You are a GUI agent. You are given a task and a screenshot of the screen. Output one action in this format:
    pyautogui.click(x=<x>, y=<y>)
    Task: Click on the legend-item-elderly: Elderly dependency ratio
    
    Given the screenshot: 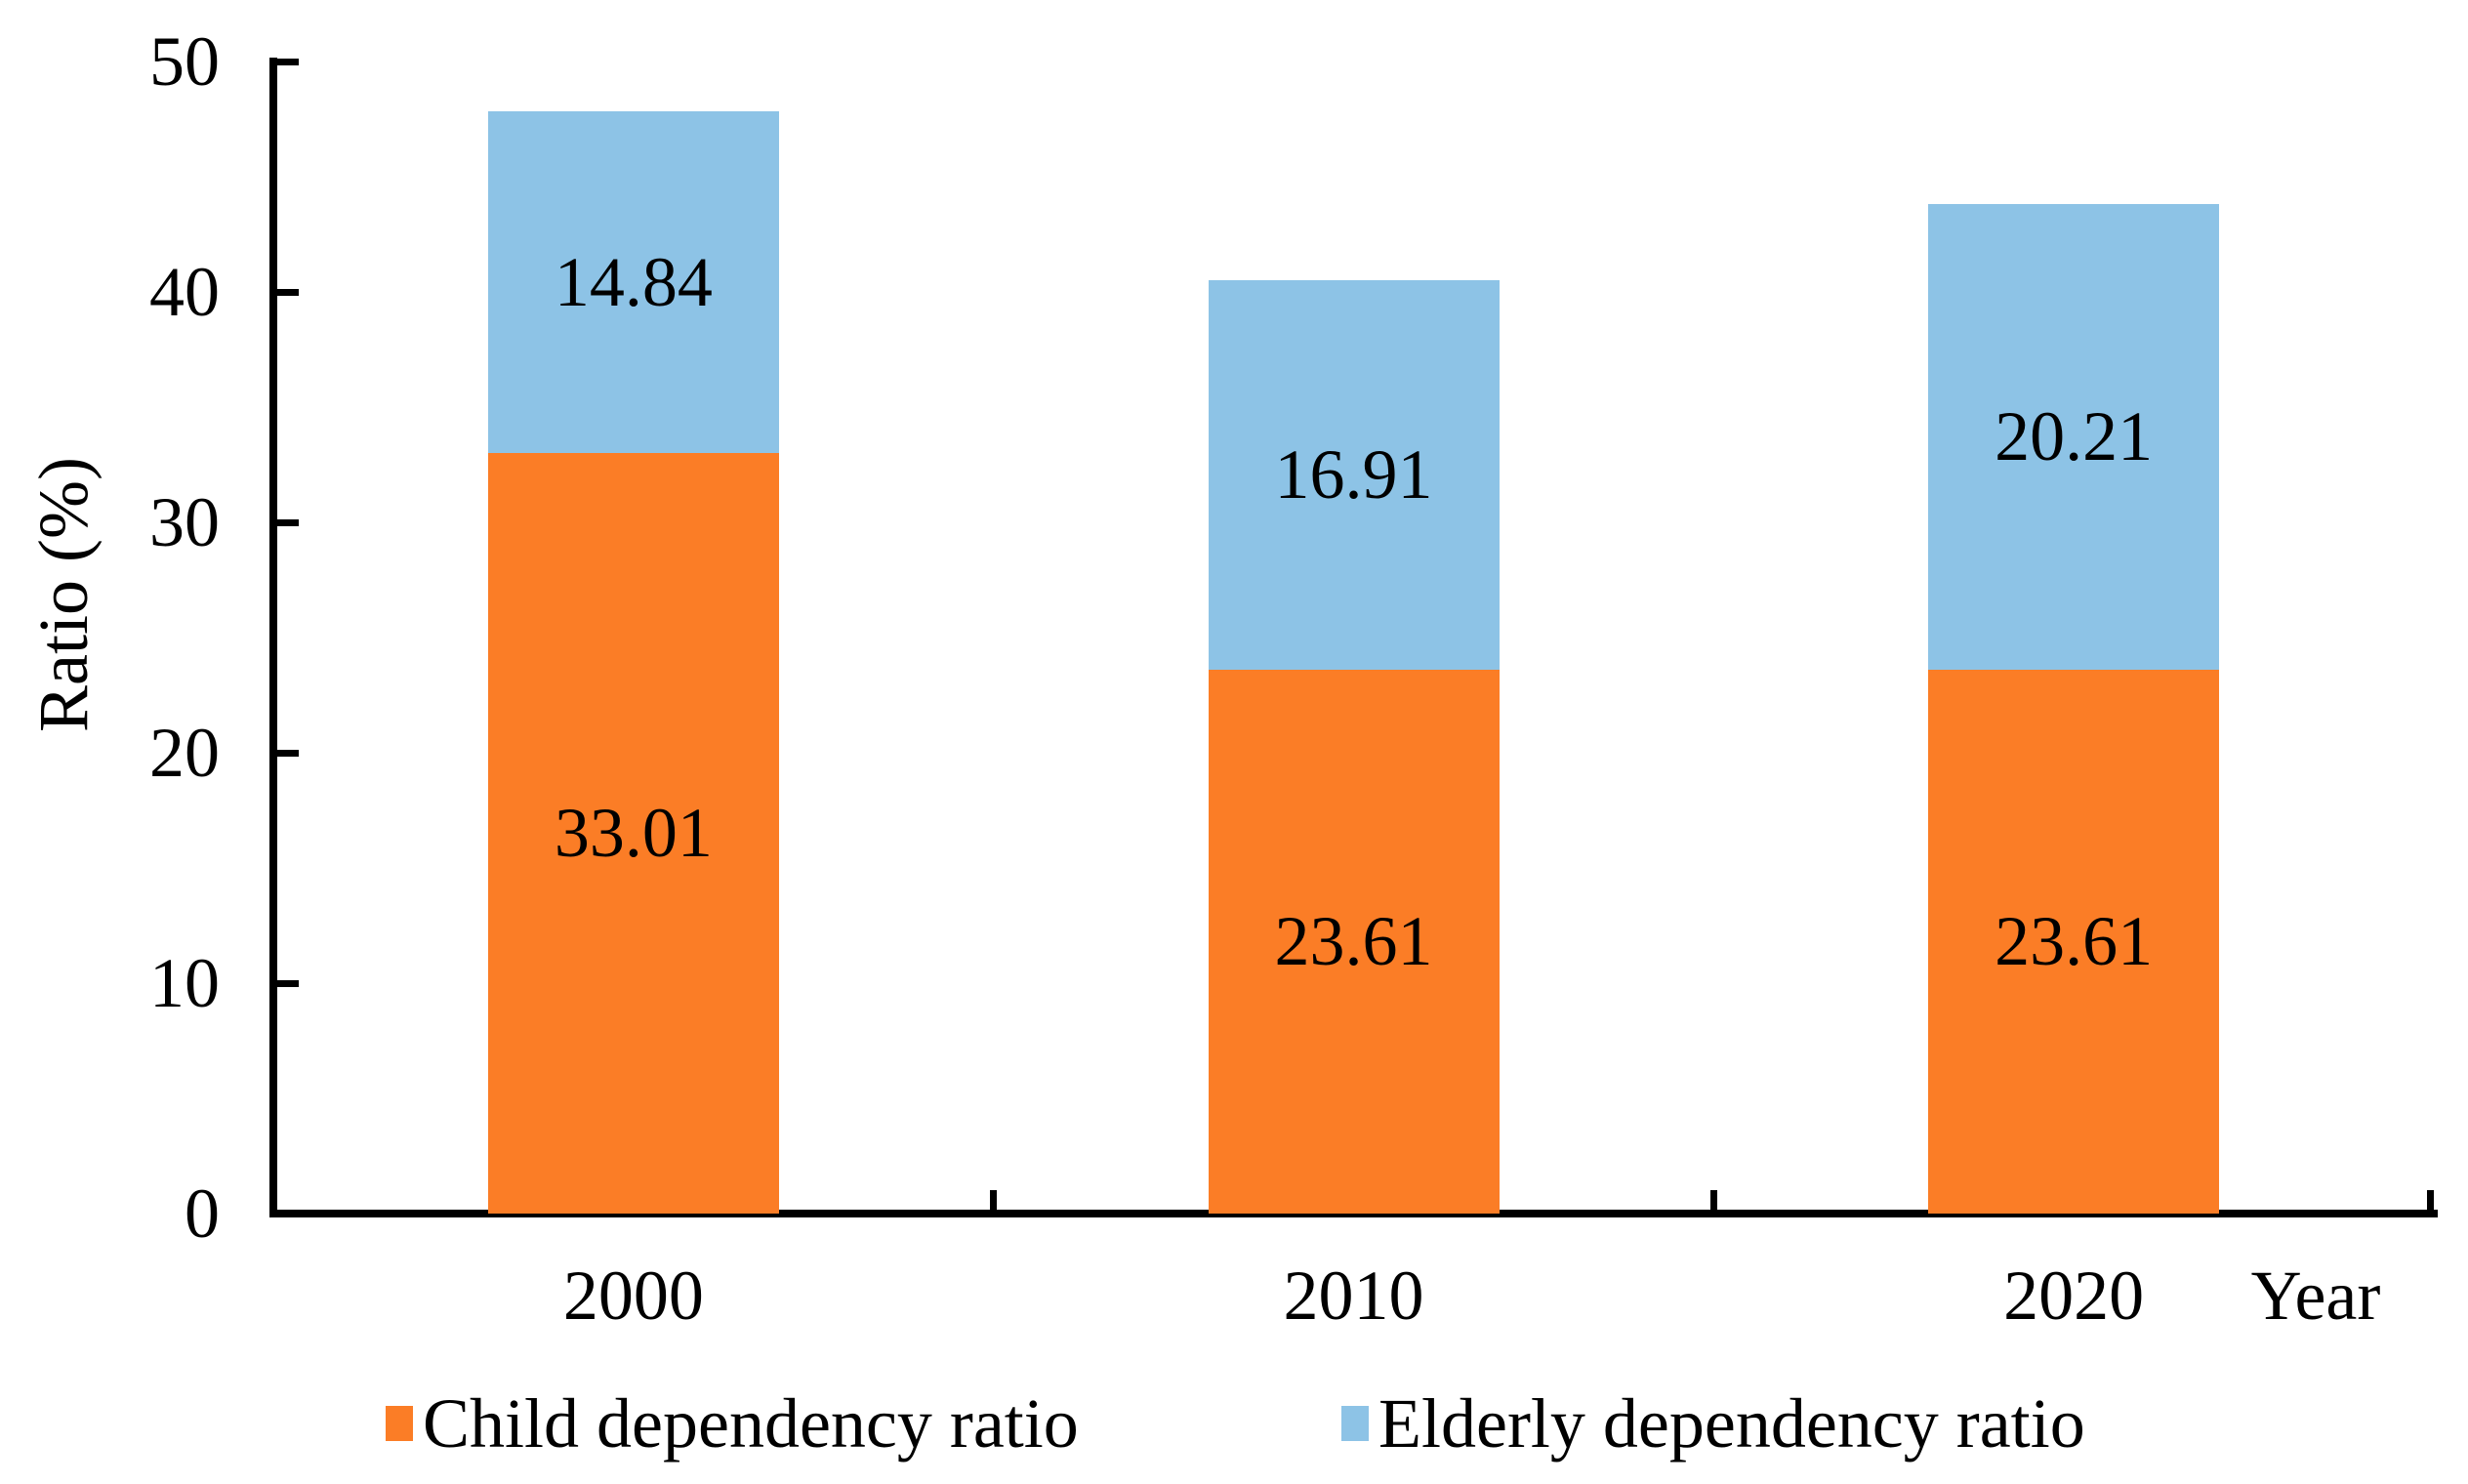 What is the action you would take?
    pyautogui.click(x=1713, y=1424)
    